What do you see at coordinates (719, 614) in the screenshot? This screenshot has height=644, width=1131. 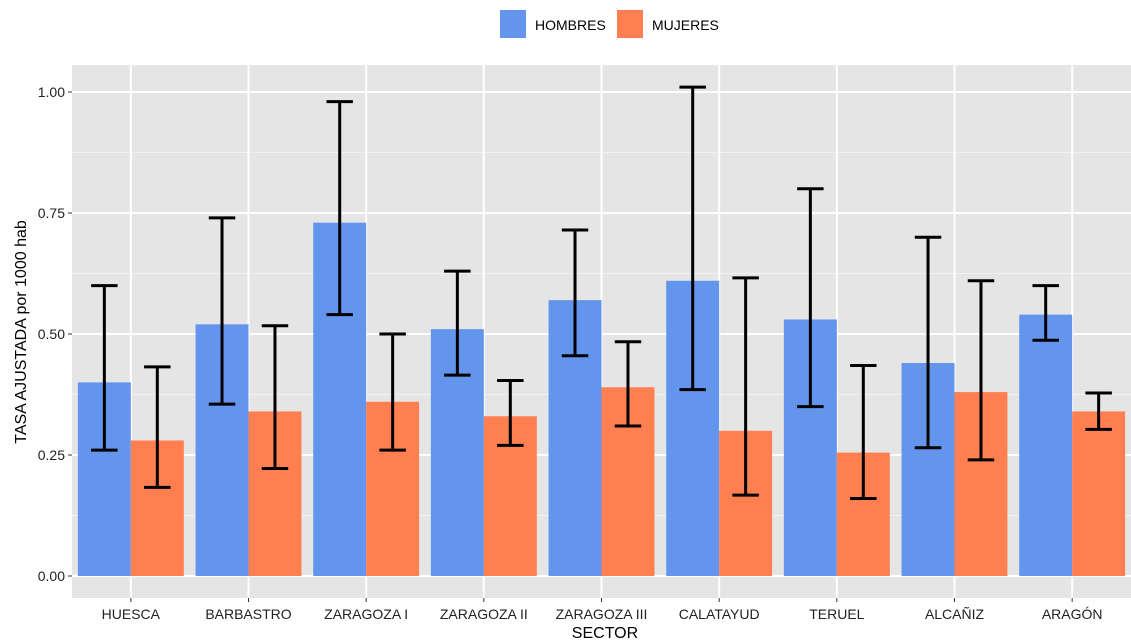 I see `x-tick-label-calatayud: CALATAYUD` at bounding box center [719, 614].